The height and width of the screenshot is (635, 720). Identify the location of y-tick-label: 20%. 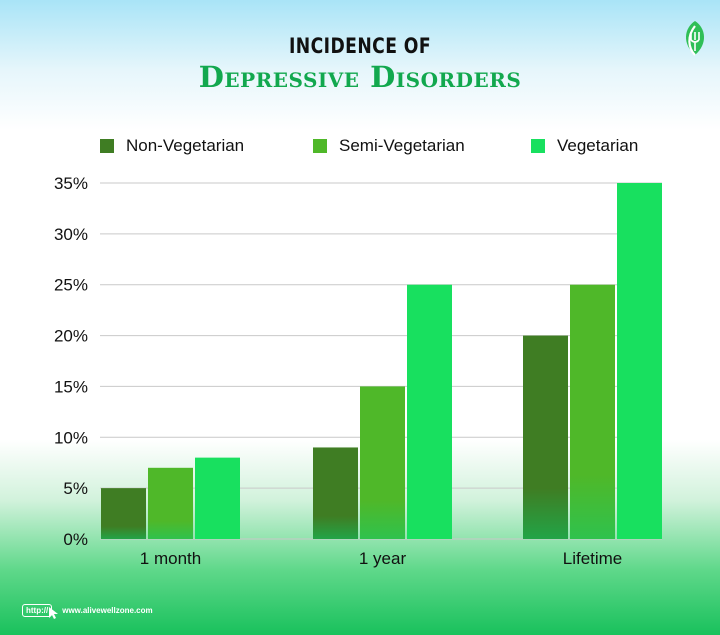
(71, 336).